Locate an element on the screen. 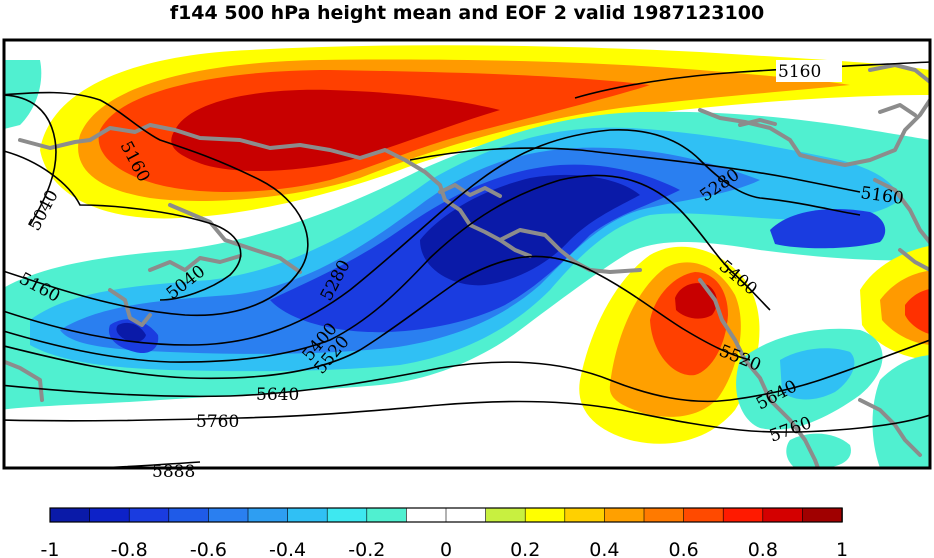 Image resolution: width=934 pixels, height=558 pixels. coastline-northeast-islands is located at coordinates (897, 110).